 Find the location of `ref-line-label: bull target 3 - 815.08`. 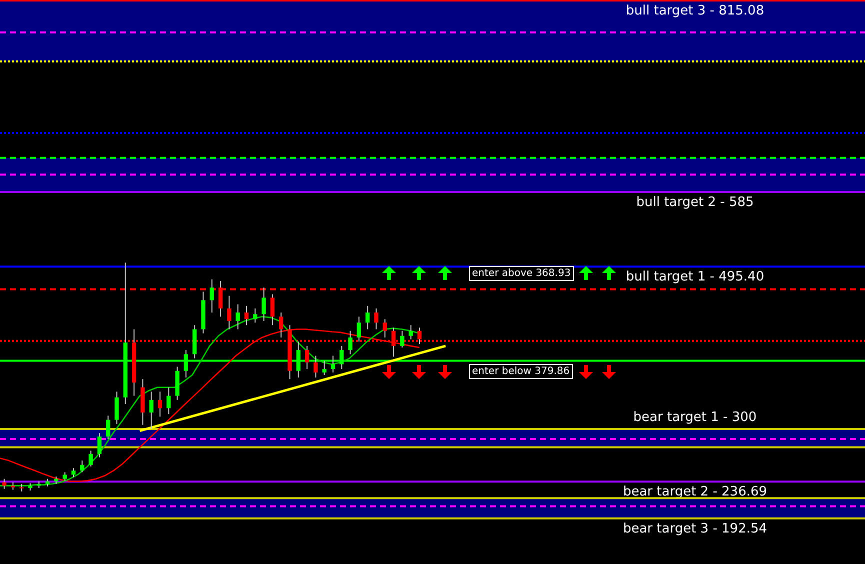

ref-line-label: bull target 3 - 815.08 is located at coordinates (695, 11).